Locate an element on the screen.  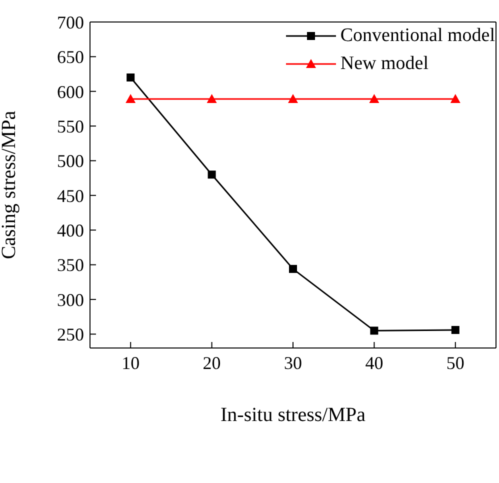
legend-label: Conventional model is located at coordinates (417, 36).